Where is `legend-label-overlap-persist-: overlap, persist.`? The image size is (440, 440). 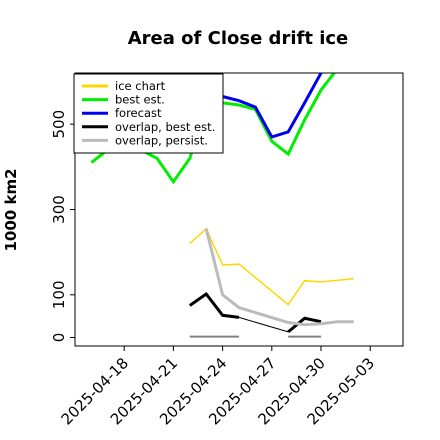 legend-label-overlap-persist-: overlap, persist. is located at coordinates (161, 140).